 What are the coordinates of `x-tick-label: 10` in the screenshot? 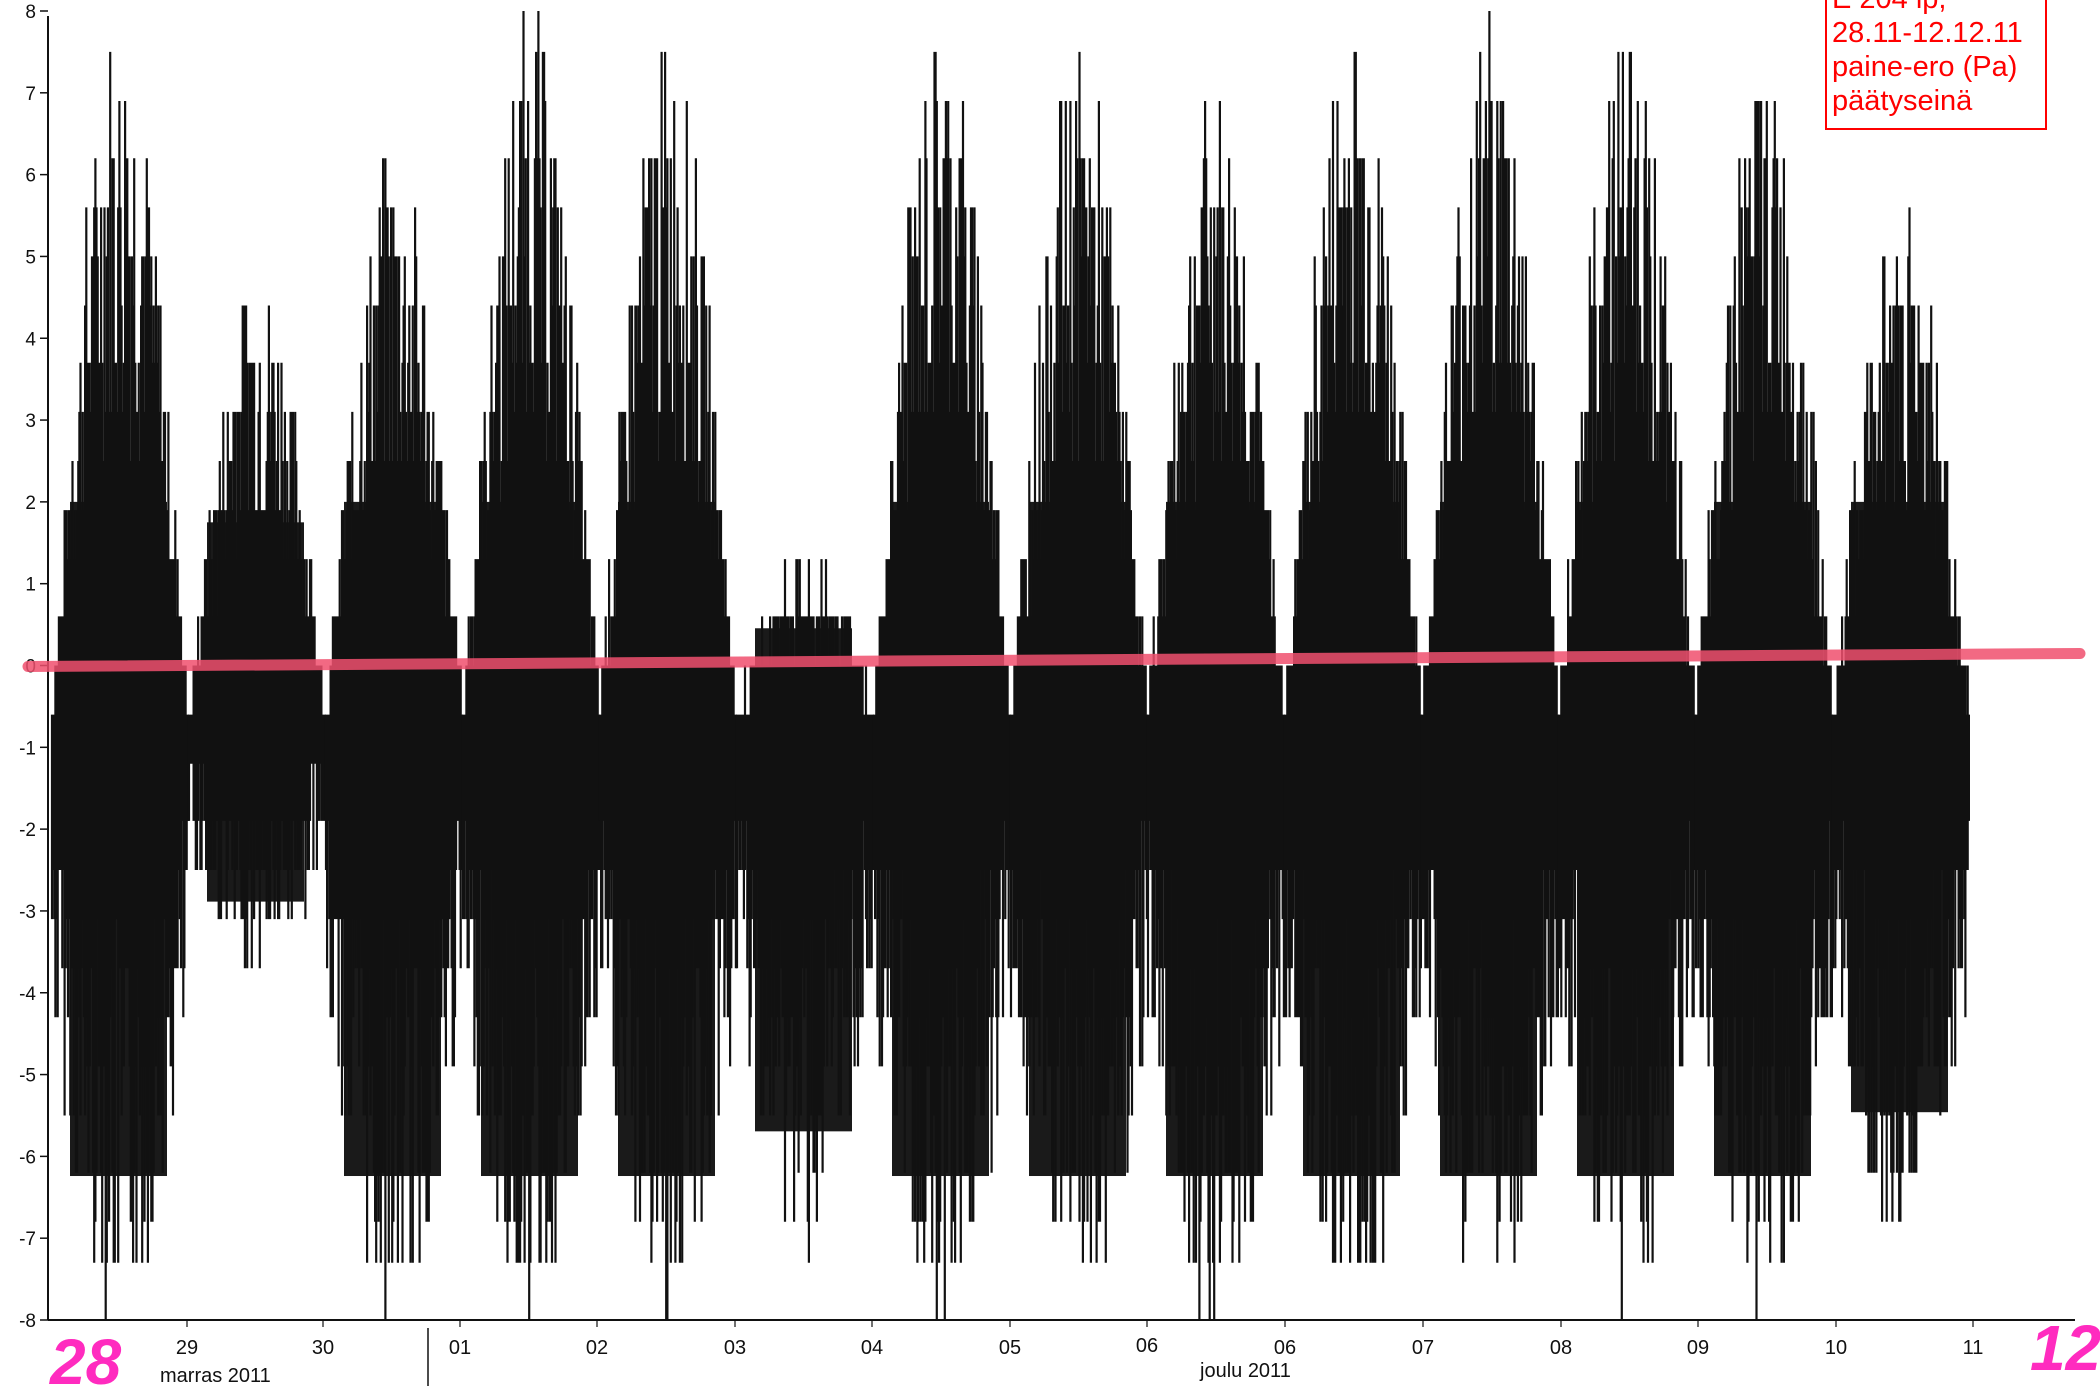 It's located at (1836, 1348).